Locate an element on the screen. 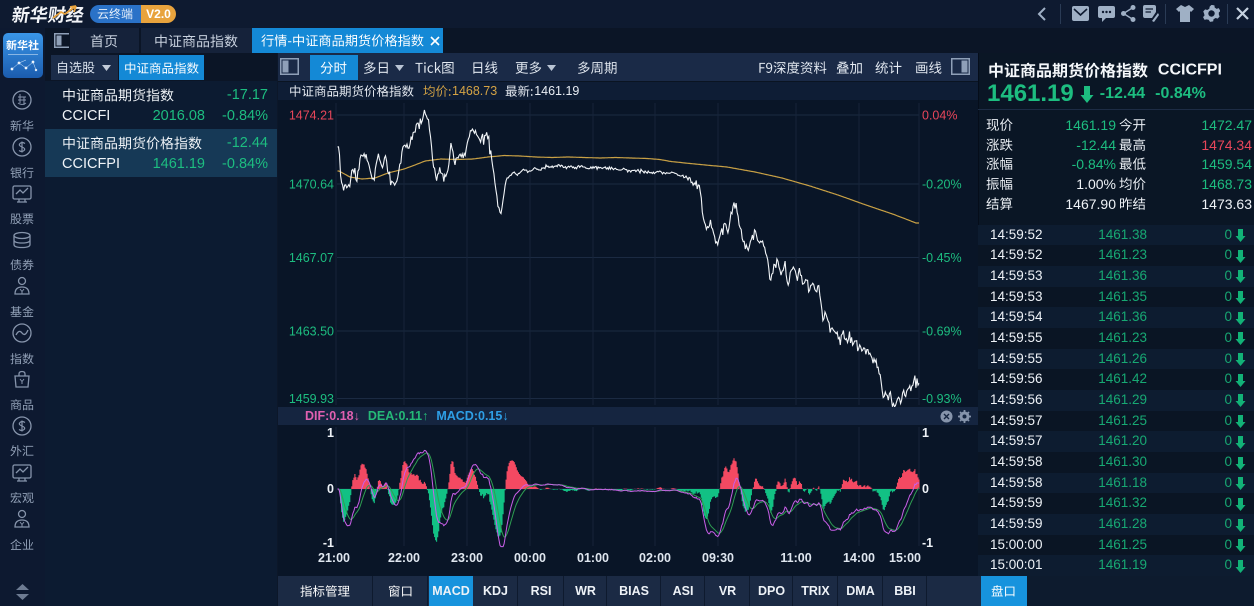 Image resolution: width=1254 pixels, height=606 pixels. svg-text: 1459.93 is located at coordinates (311, 399).